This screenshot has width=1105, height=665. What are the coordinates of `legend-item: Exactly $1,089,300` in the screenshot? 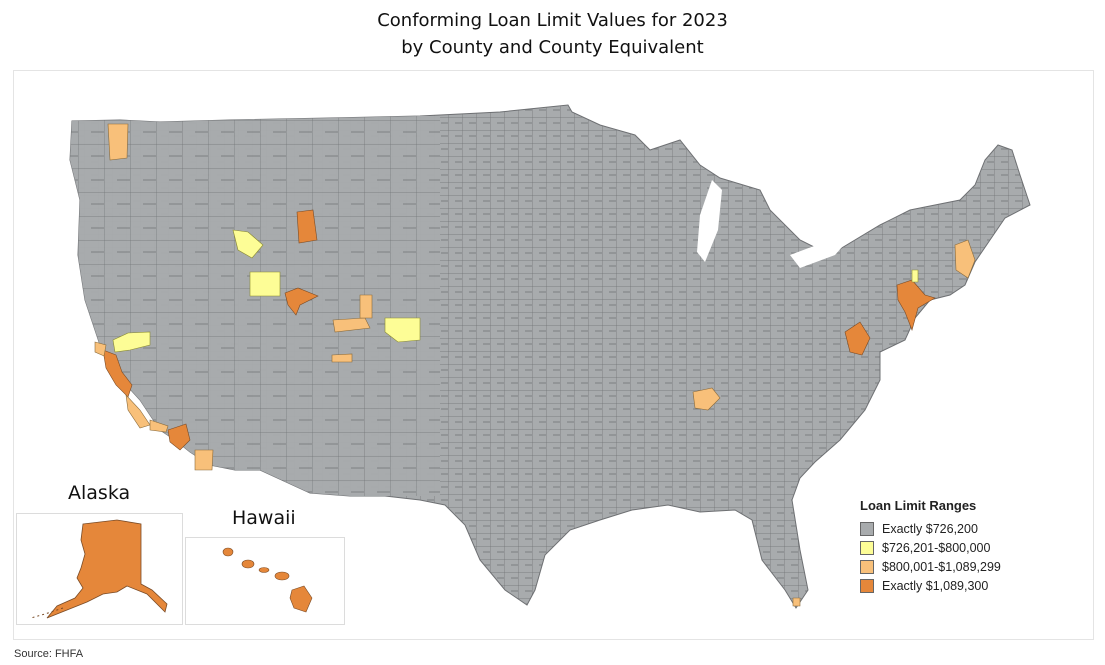 It's located at (930, 585).